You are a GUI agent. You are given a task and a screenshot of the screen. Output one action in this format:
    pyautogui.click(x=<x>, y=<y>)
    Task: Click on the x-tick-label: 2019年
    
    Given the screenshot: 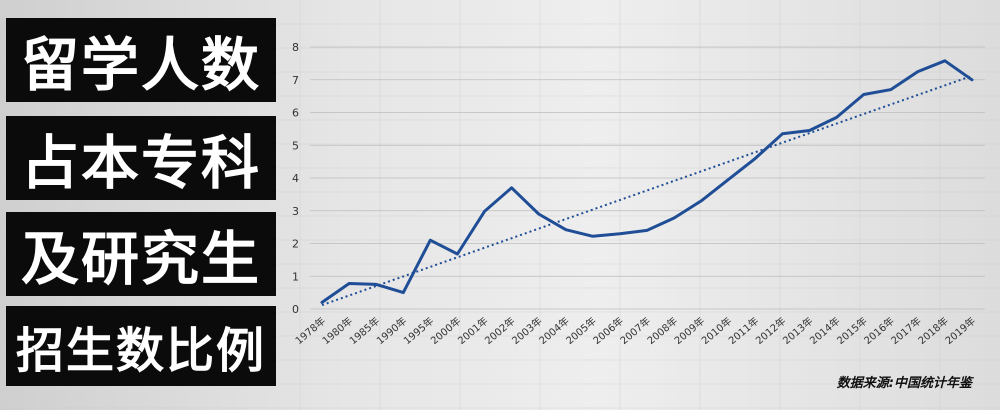 What is the action you would take?
    pyautogui.click(x=960, y=330)
    